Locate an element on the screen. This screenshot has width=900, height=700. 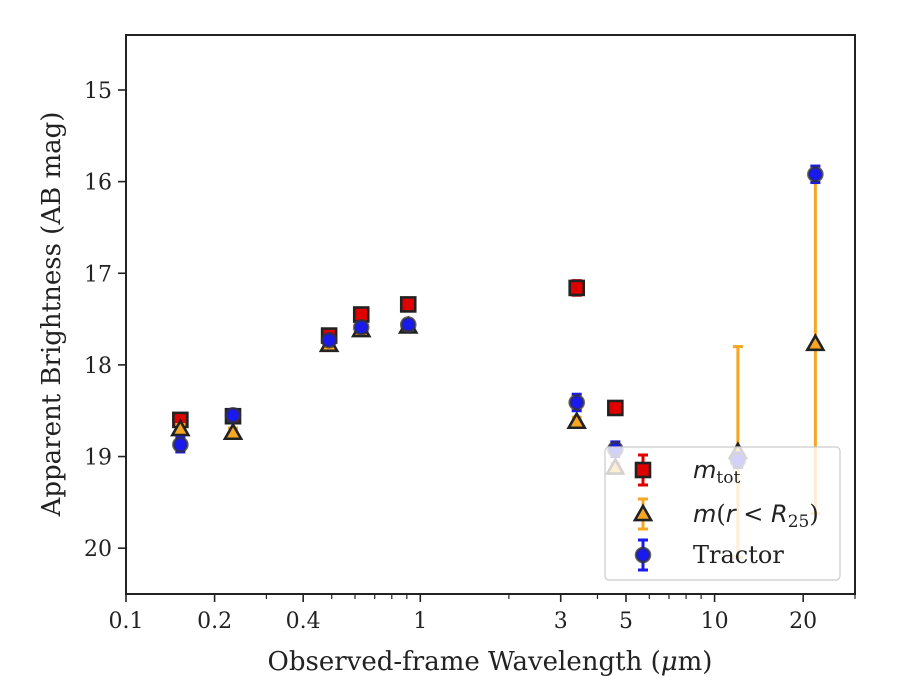
x-axis-label-main: Observed-frame Wavelength ( is located at coordinates (464, 662).